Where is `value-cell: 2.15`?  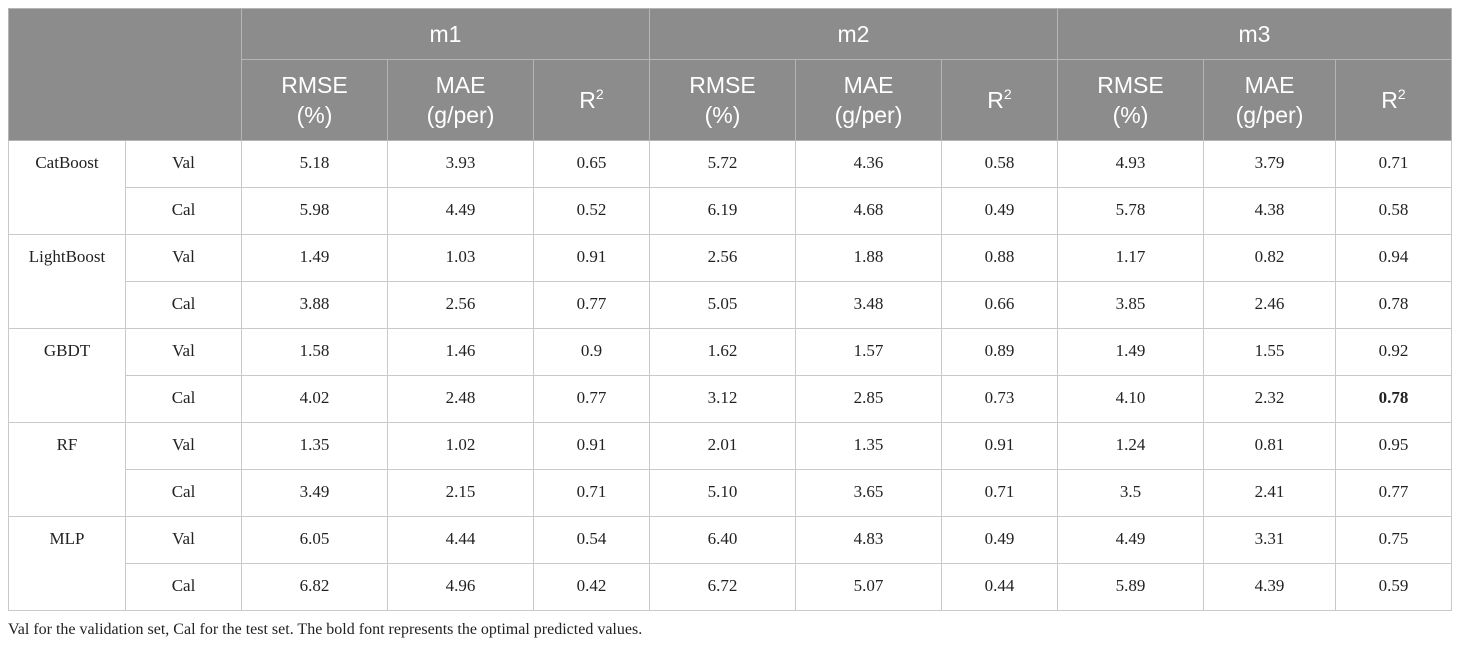 value-cell: 2.15 is located at coordinates (460, 493).